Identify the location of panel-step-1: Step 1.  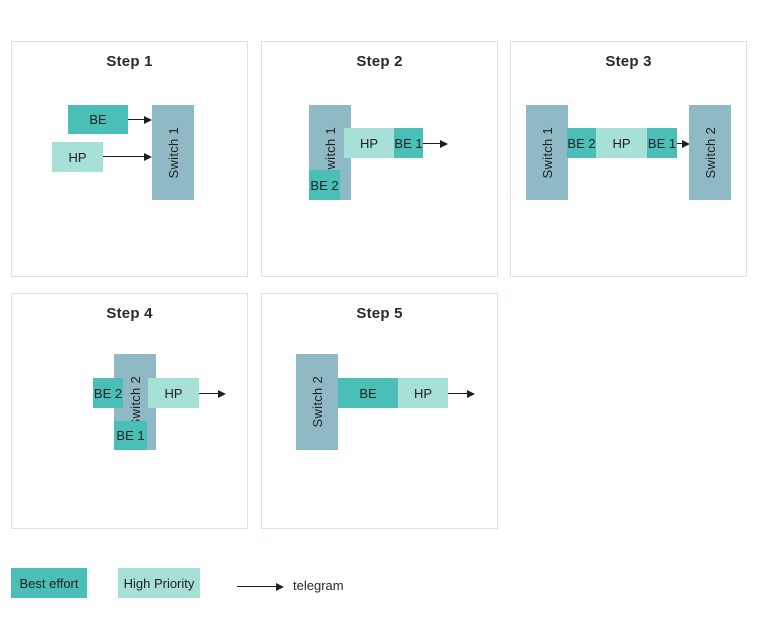
(129, 159).